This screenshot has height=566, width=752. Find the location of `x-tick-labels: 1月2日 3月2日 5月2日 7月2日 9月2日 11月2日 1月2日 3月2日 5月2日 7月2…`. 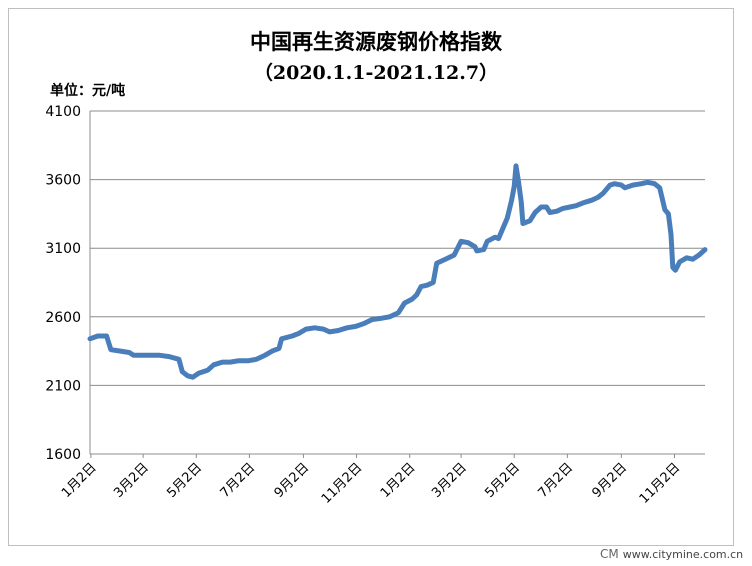

x-tick-labels: 1月2日 3月2日 5月2日 7月2日 9月2日 11月2日 1月2日 3月2日 5月2日 7月2… is located at coordinates (371, 483).